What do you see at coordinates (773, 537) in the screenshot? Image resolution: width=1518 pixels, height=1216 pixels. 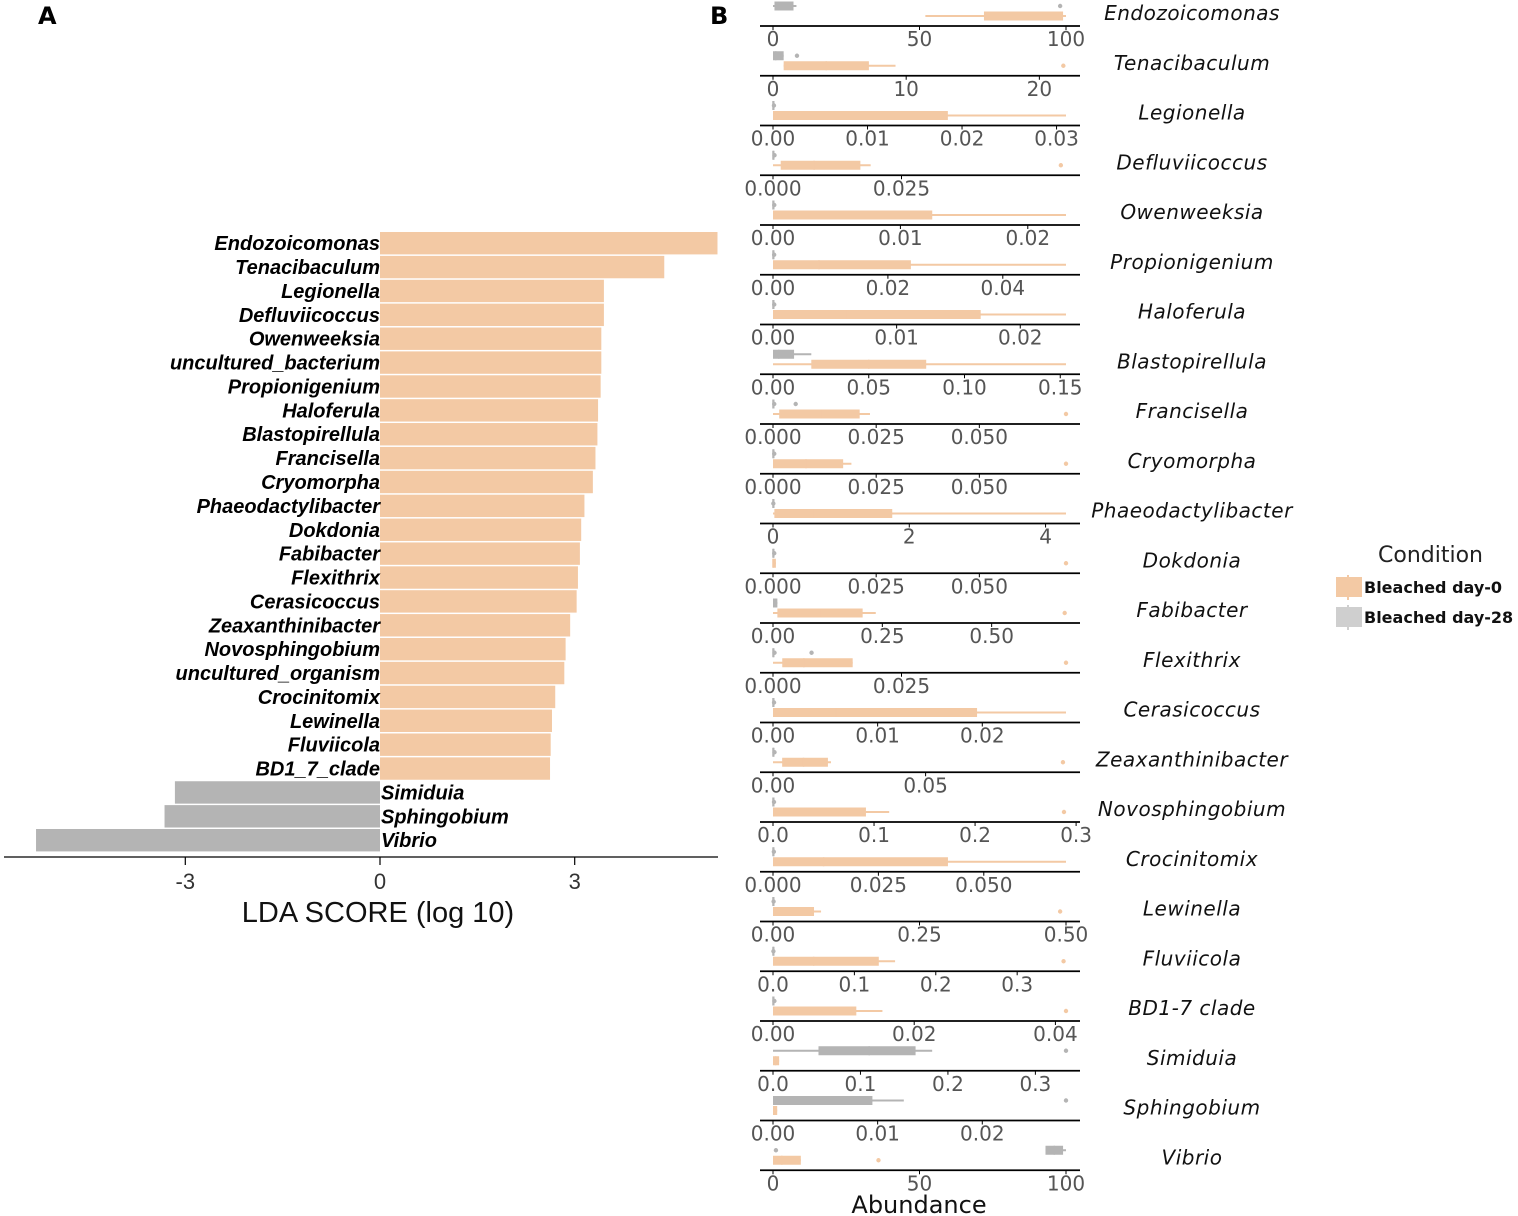 I see `abundance-tick-label: 0` at bounding box center [773, 537].